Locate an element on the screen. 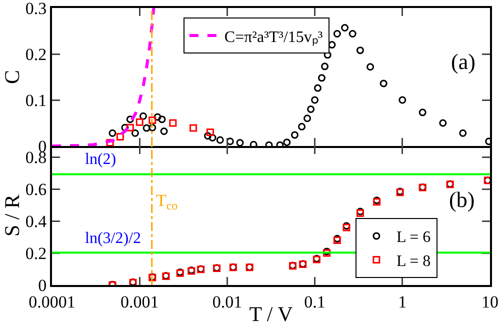  x-tick-label: 1 is located at coordinates (402, 302).